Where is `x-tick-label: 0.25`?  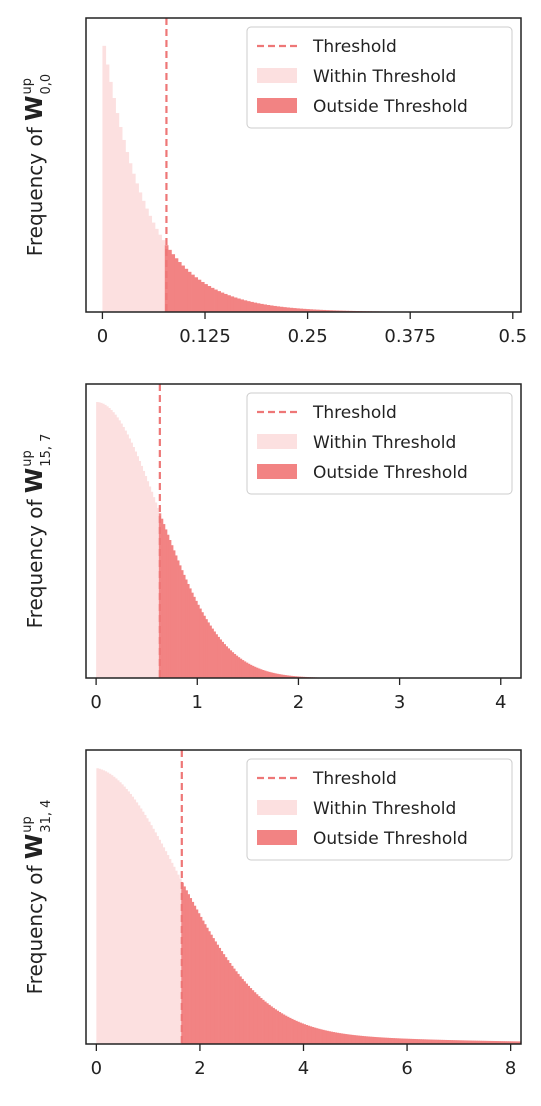
x-tick-label: 0.25 is located at coordinates (308, 336).